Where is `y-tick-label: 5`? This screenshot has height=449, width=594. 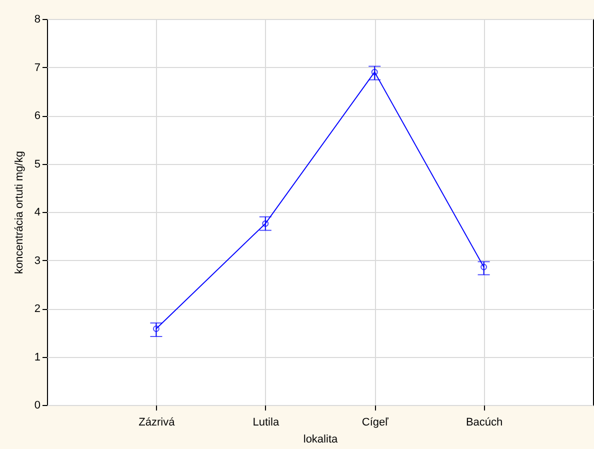
y-tick-label: 5 is located at coordinates (37, 164).